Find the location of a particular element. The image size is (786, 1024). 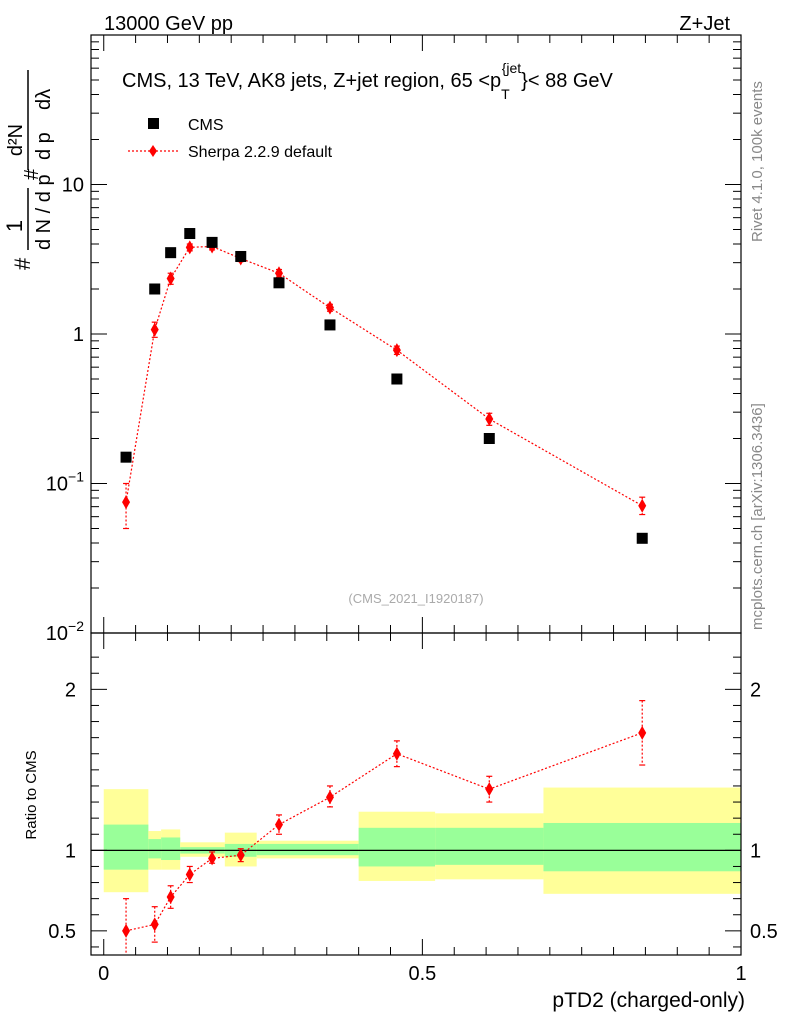

xlabel: pTD2 (charged-only) is located at coordinates (648, 1000).